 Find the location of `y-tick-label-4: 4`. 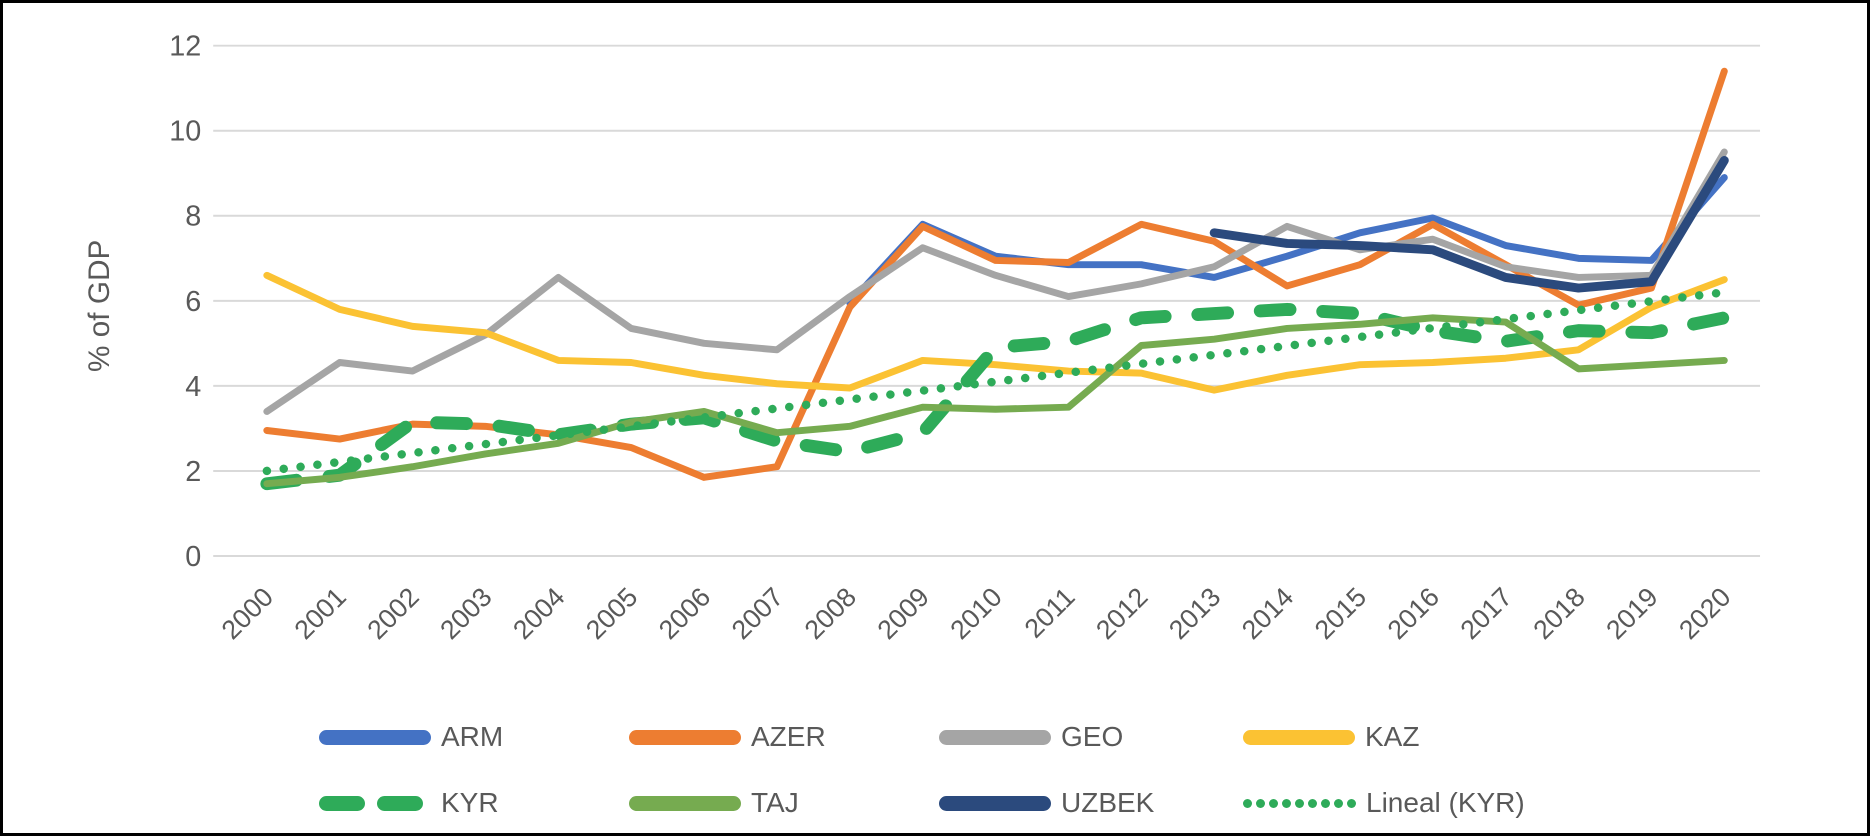

y-tick-label-4: 4 is located at coordinates (193, 387).